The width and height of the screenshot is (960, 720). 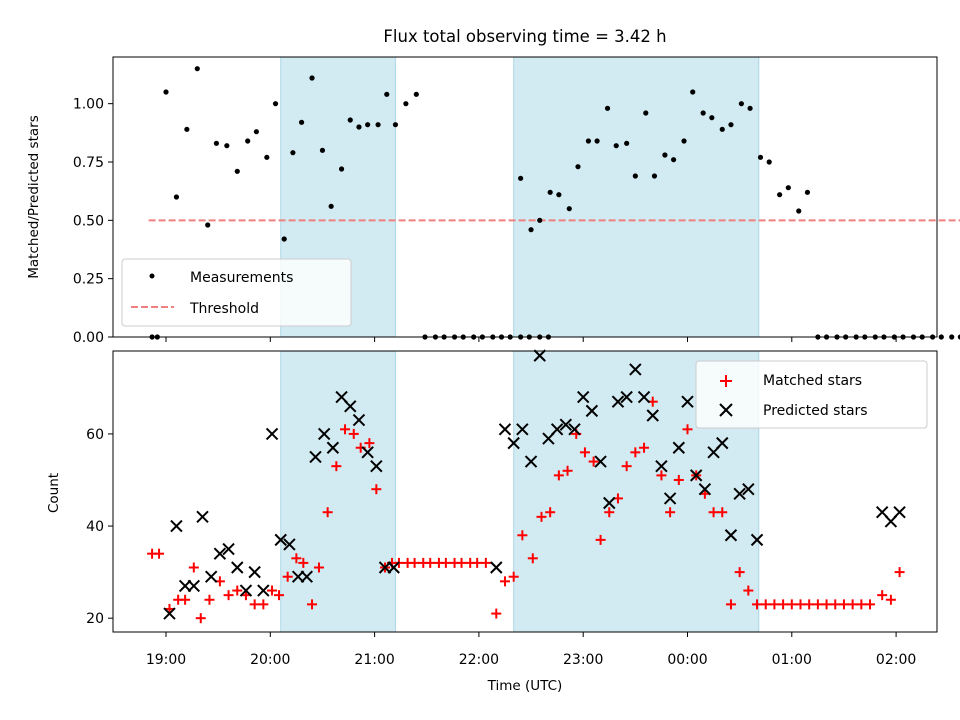 I want to click on observing-band, so click(x=636, y=197).